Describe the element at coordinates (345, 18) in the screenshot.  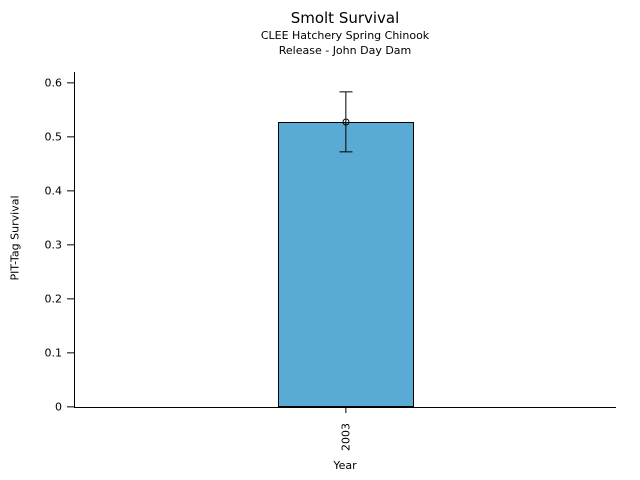
I see `chart-title: Smolt Survival` at that location.